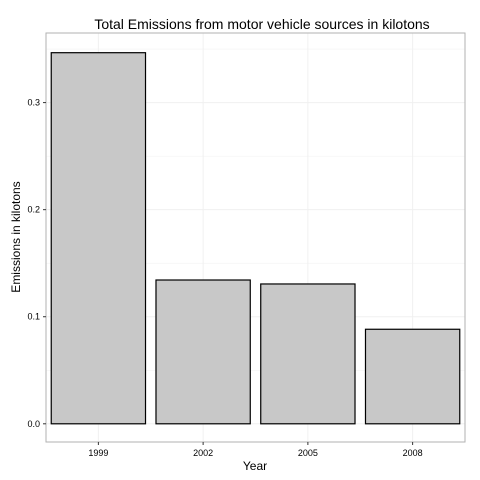 Image resolution: width=480 pixels, height=480 pixels. Describe the element at coordinates (33, 317) in the screenshot. I see `y-tick-label: 0.1` at that location.